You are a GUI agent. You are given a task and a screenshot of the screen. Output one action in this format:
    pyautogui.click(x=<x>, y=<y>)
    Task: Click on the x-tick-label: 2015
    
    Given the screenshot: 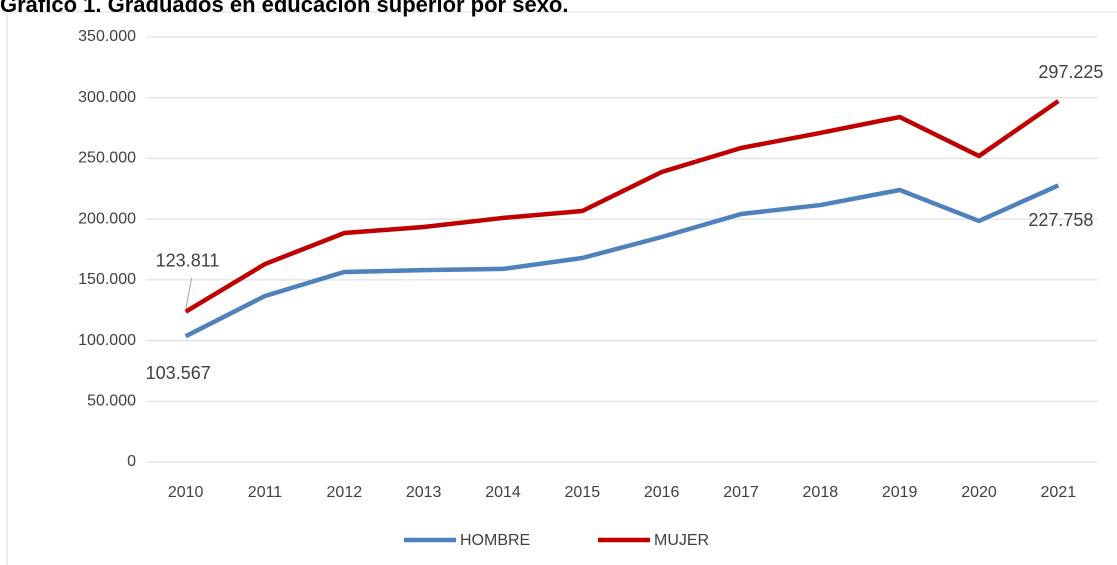 What is the action you would take?
    pyautogui.click(x=583, y=492)
    